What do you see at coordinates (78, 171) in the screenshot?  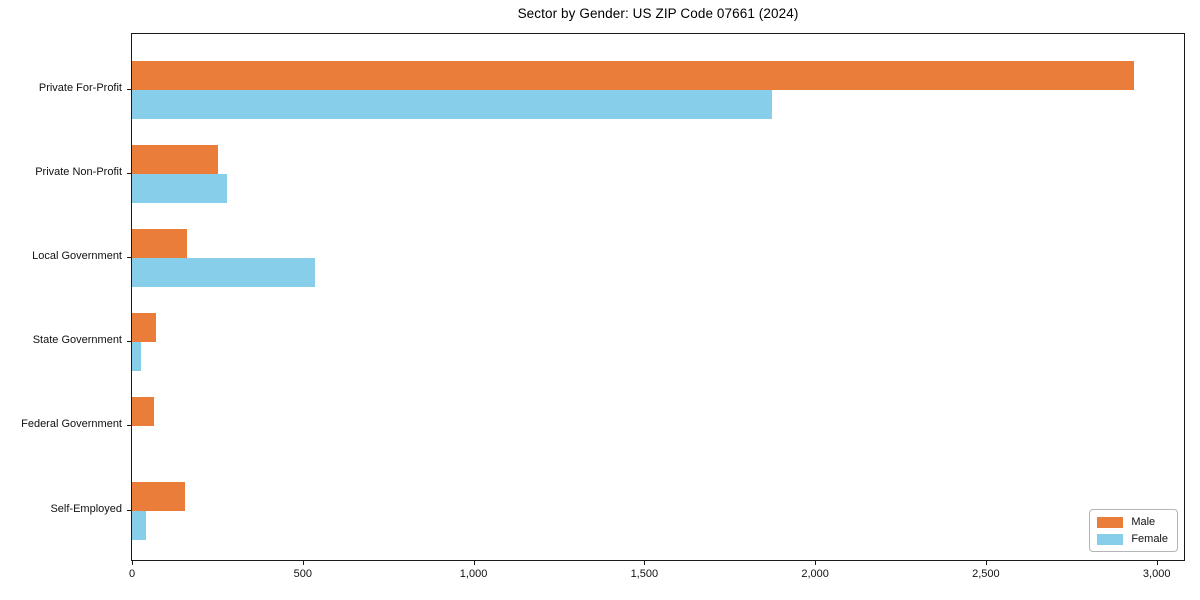 I see `y-tick-label-2: Private Non-Profit` at bounding box center [78, 171].